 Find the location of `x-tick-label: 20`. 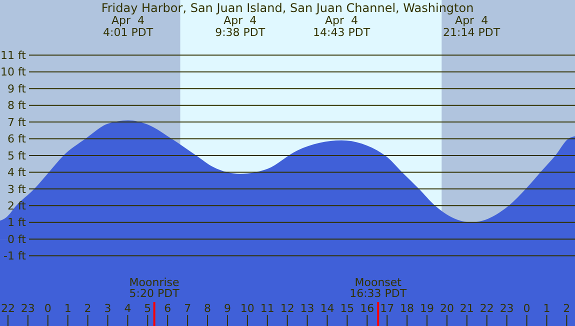

x-tick-label: 20 is located at coordinates (447, 308).